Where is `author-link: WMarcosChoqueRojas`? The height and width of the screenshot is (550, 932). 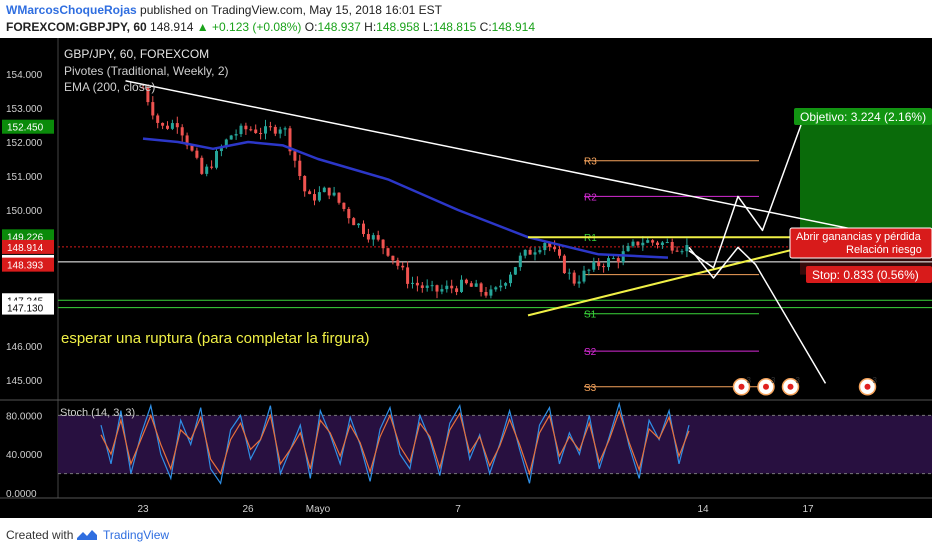
author-link: WMarcosChoqueRojas is located at coordinates (71, 10).